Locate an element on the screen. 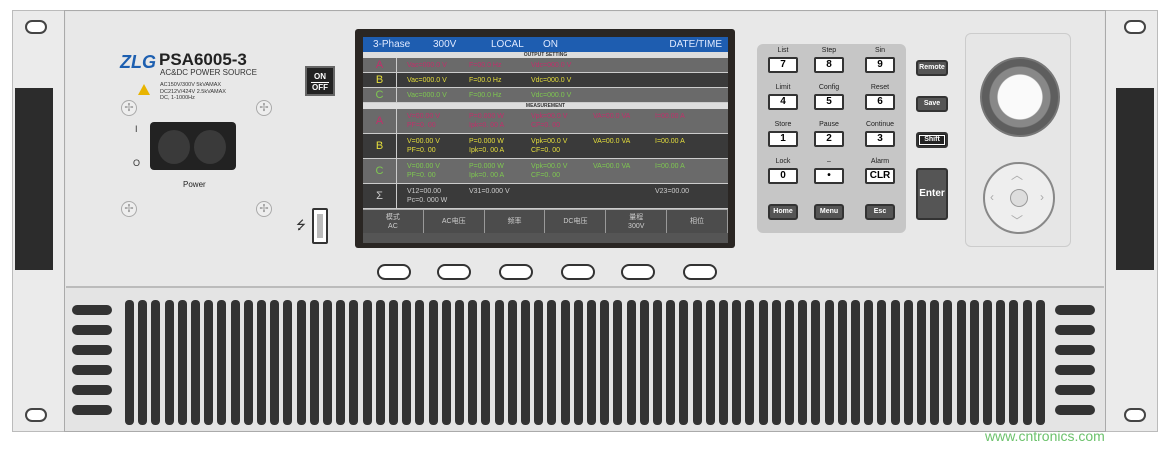 The image size is (1171, 451). product-subtitle: AC&DC POWER SOURCE is located at coordinates (208, 72).